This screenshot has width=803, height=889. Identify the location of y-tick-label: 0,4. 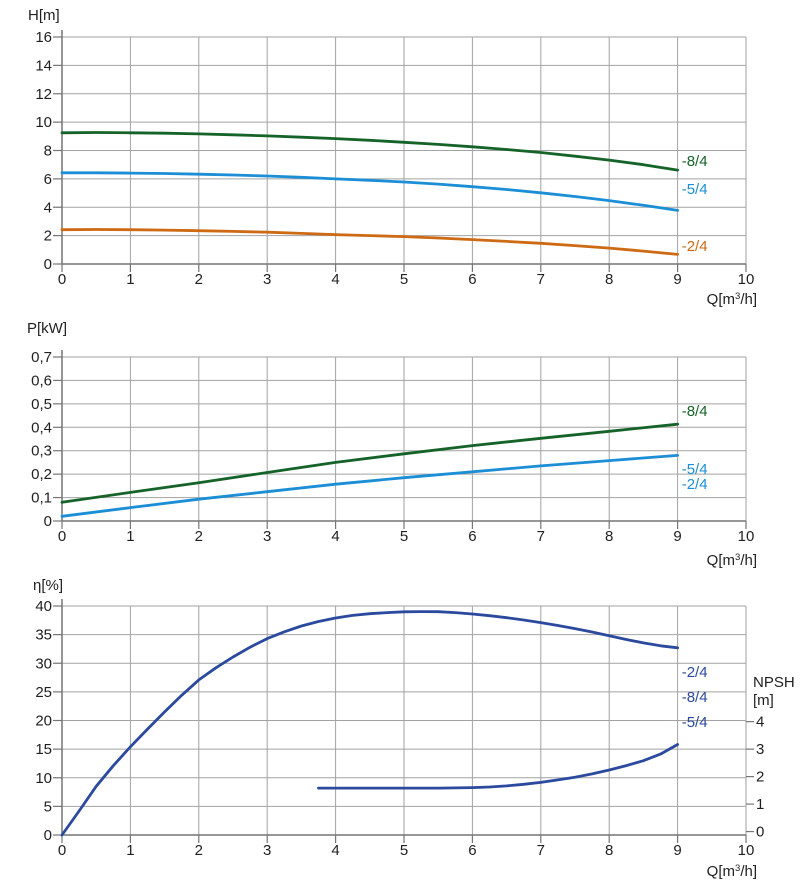
(41, 427).